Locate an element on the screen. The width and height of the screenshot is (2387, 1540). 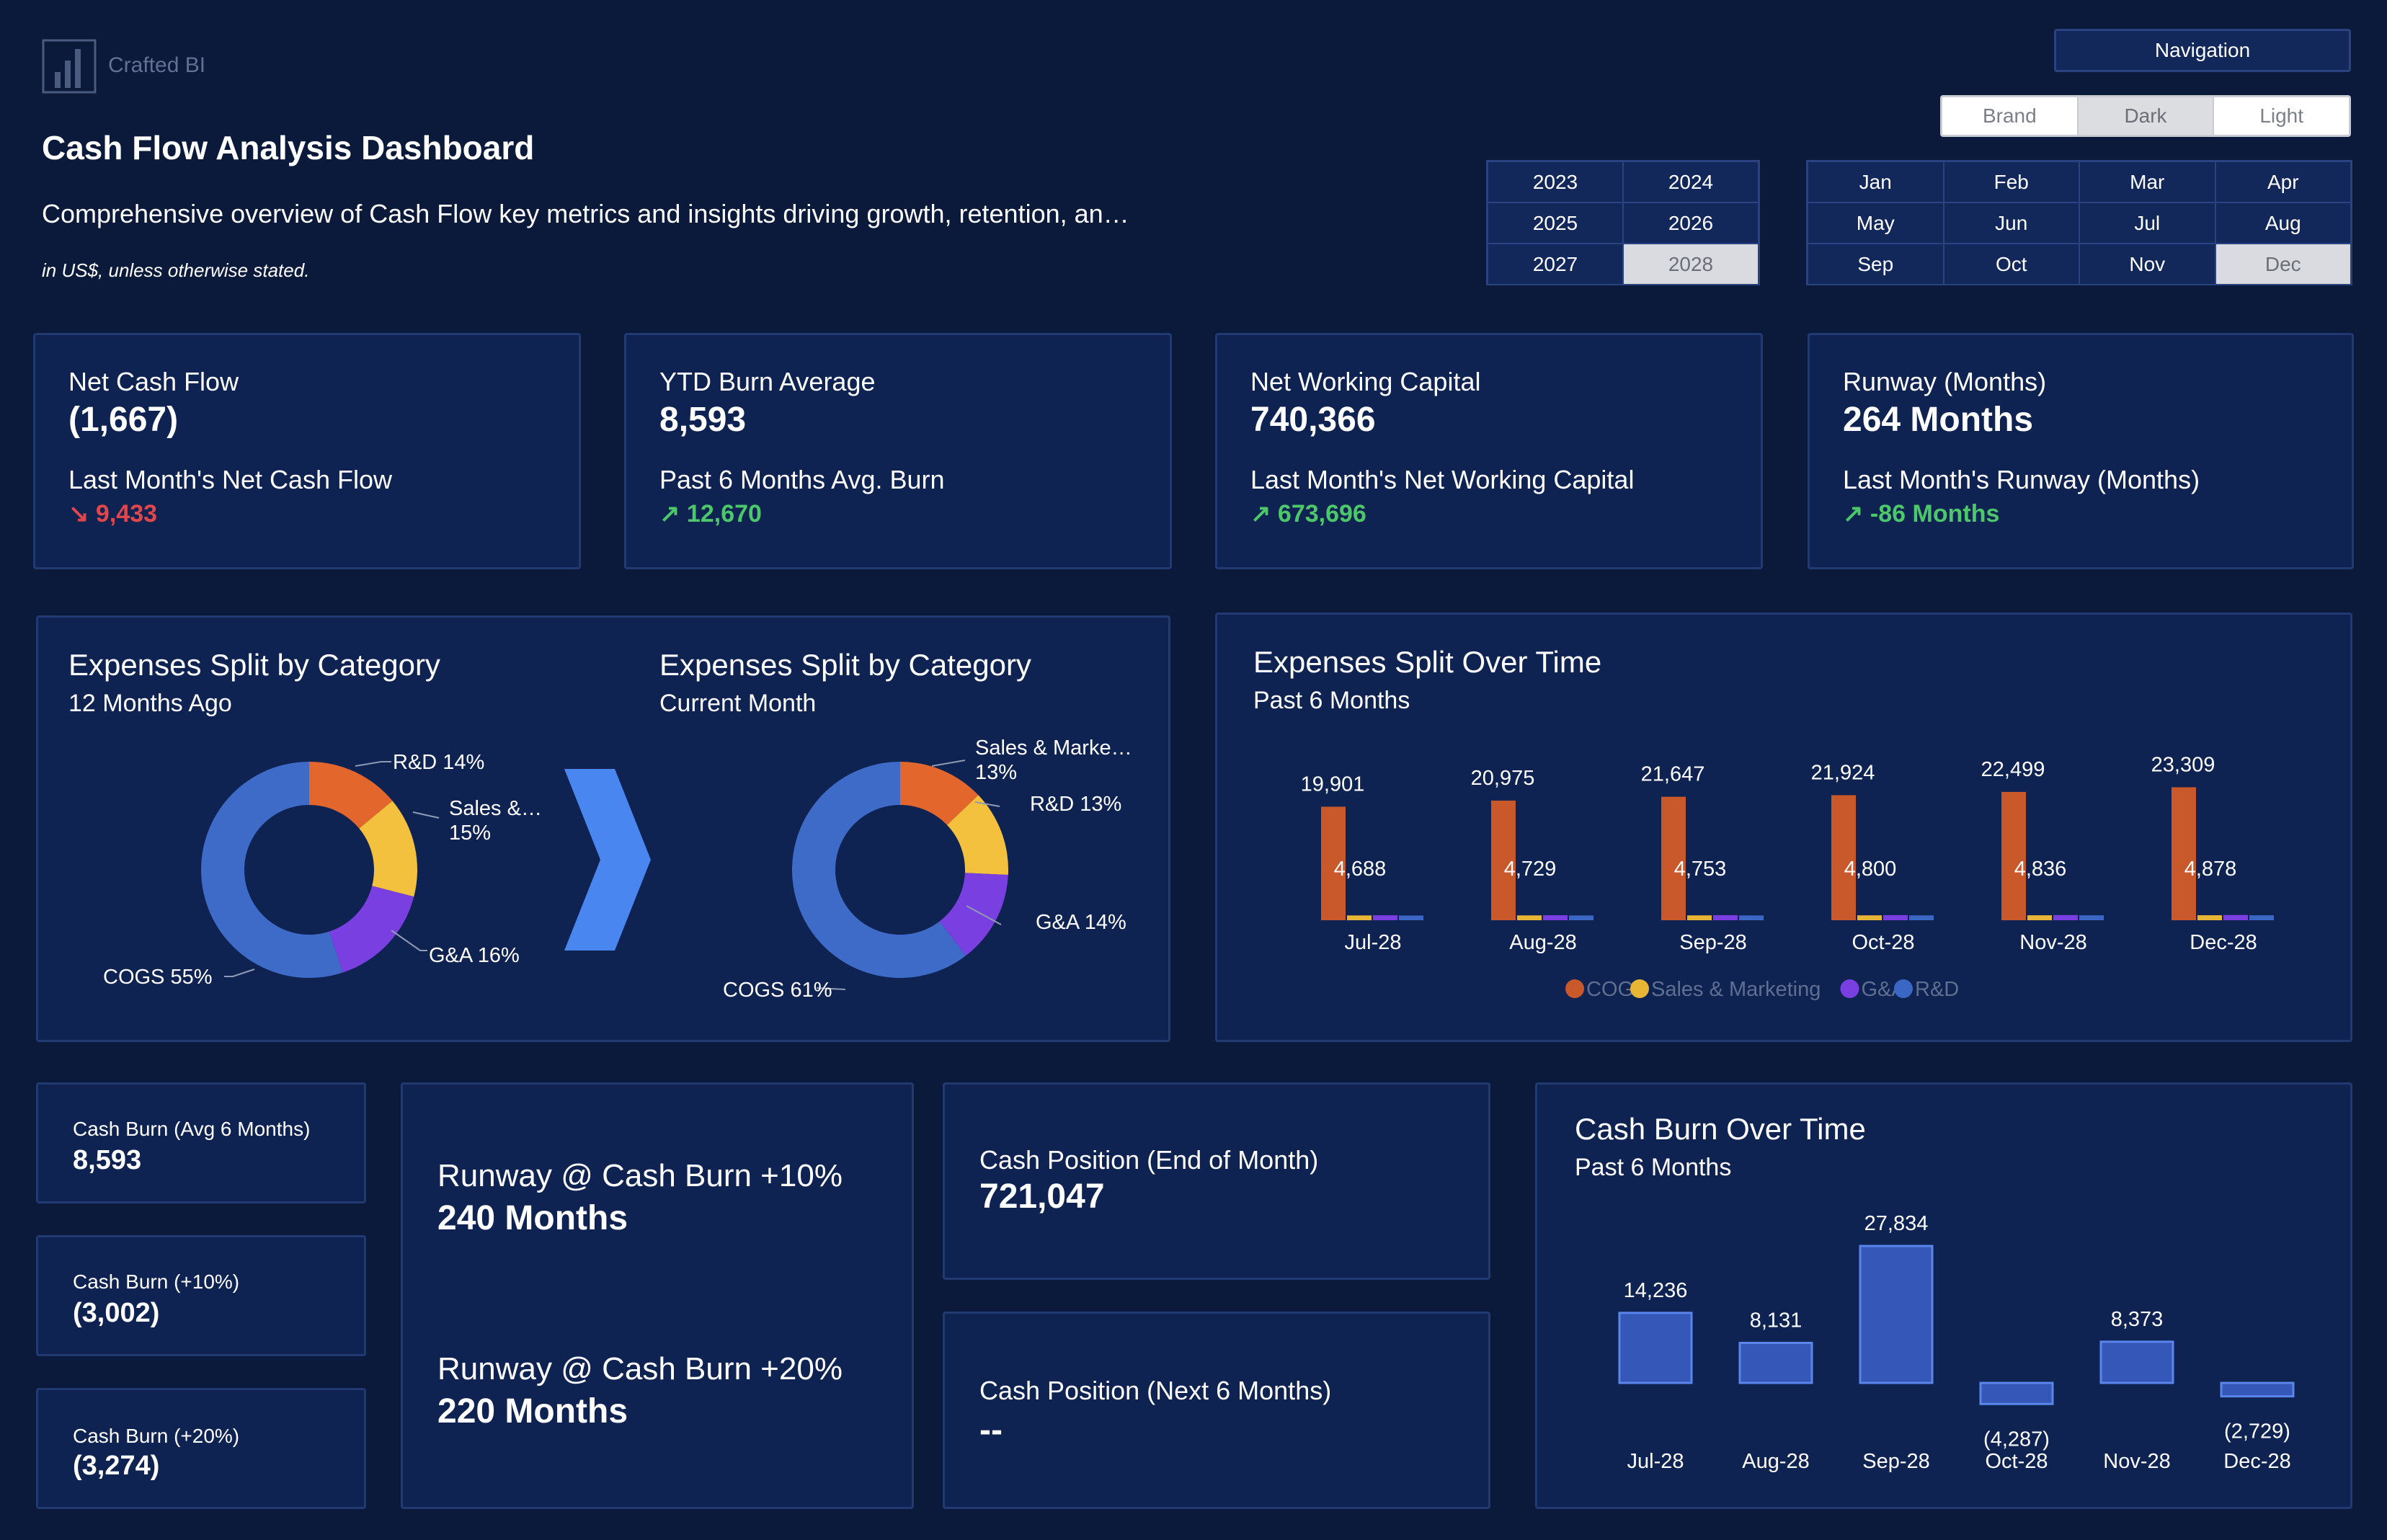
month-option: Jul is located at coordinates (2147, 223).